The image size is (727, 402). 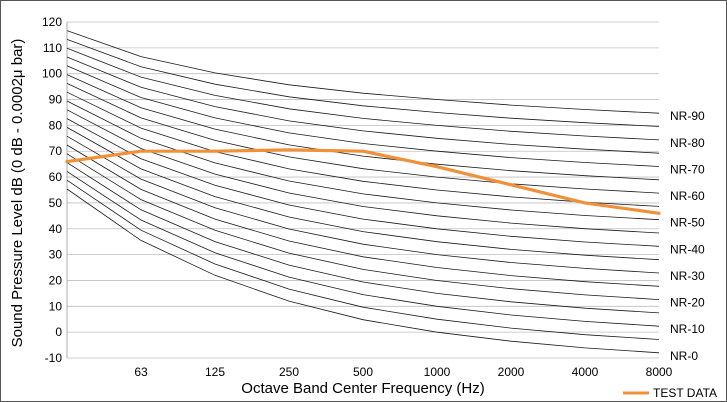 I want to click on y-tick-label: 10, so click(x=56, y=306).